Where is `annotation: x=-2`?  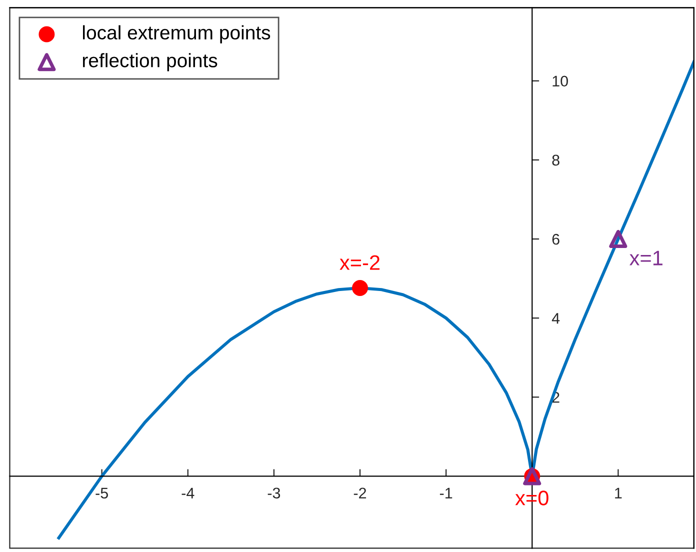 annotation: x=-2 is located at coordinates (360, 262).